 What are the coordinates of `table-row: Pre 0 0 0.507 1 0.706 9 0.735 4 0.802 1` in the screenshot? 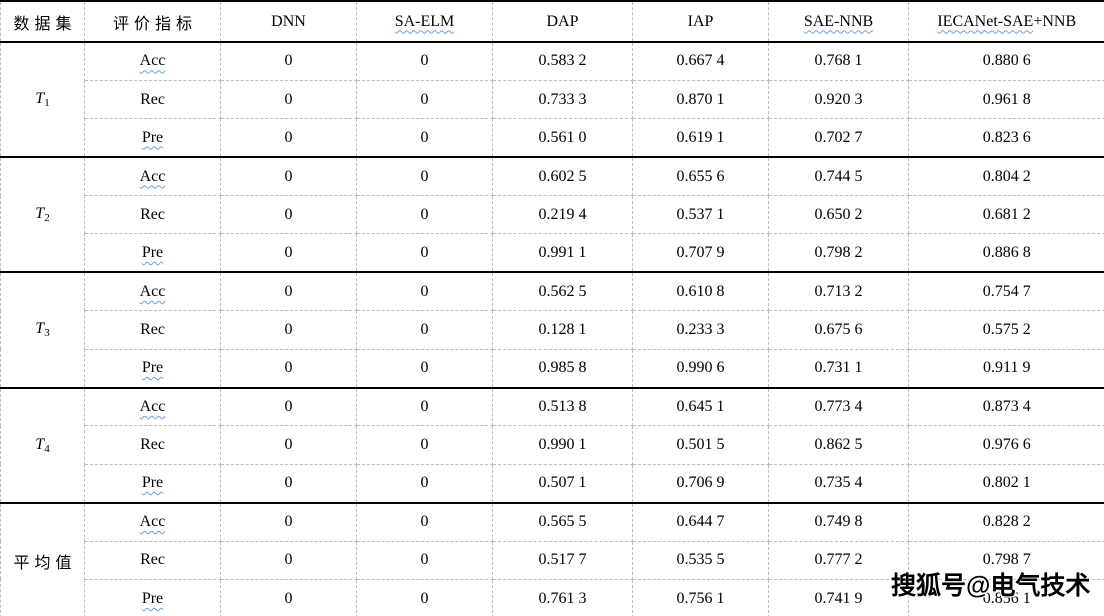 It's located at (552, 484).